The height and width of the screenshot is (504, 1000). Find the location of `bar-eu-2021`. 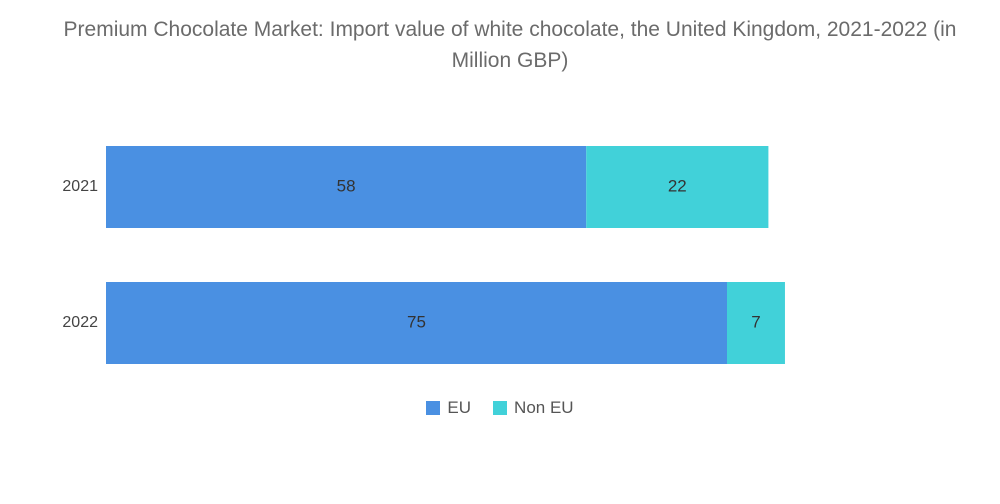

bar-eu-2021 is located at coordinates (346, 187).